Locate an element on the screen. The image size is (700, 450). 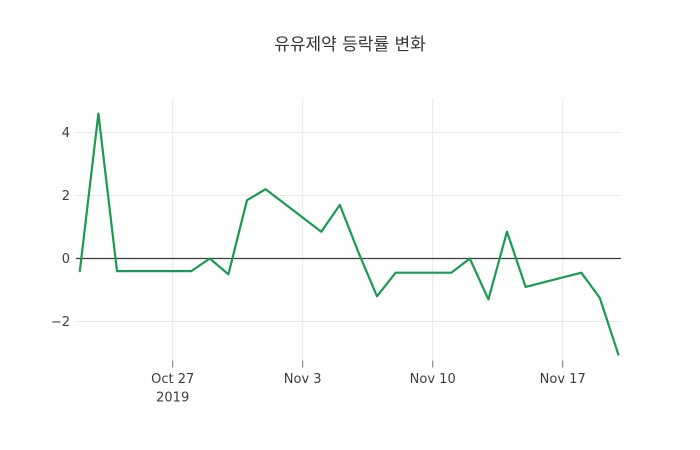
chart-title: 유유제약 등락률 변화 is located at coordinates (350, 45).